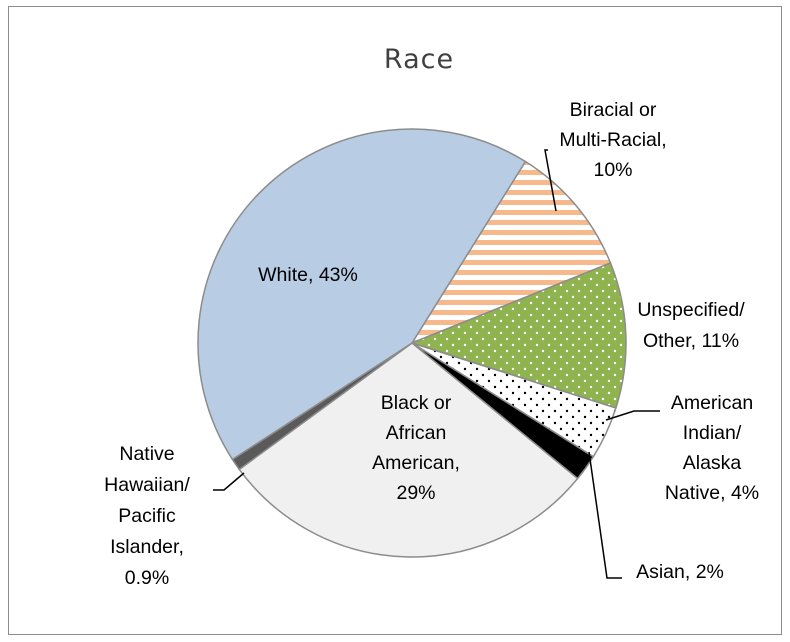 The image size is (790, 642). What do you see at coordinates (419, 59) in the screenshot?
I see `chart-title: Race` at bounding box center [419, 59].